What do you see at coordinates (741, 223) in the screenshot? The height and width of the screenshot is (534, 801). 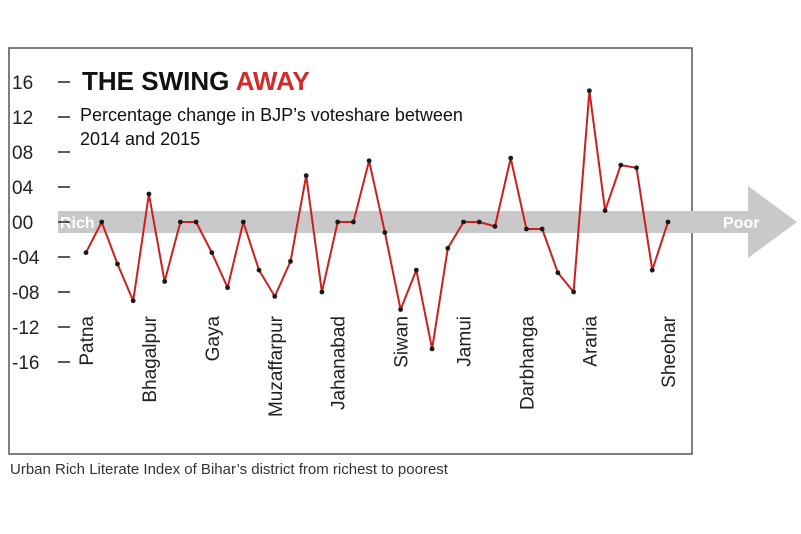 I see `arrow-label-poor: Poor` at bounding box center [741, 223].